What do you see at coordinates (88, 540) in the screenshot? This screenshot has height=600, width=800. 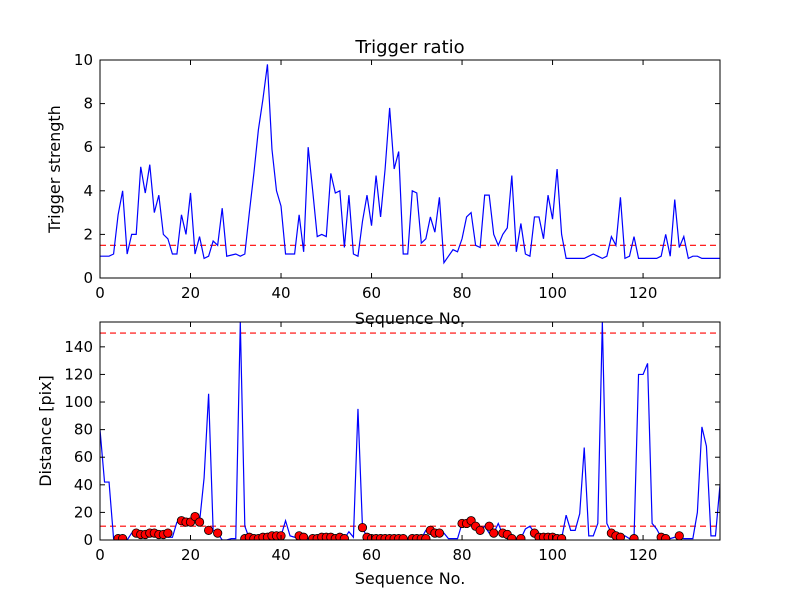 I see `bottom-chart-y-tick-label: 0` at bounding box center [88, 540].